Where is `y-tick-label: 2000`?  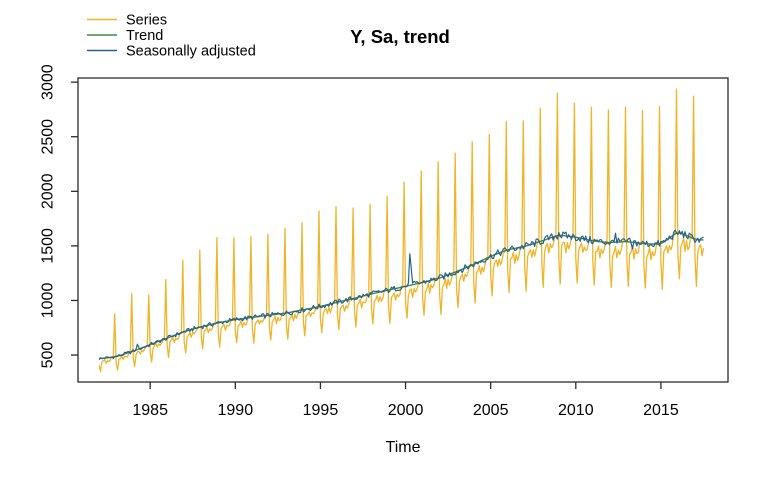
y-tick-label: 2000 is located at coordinates (48, 191).